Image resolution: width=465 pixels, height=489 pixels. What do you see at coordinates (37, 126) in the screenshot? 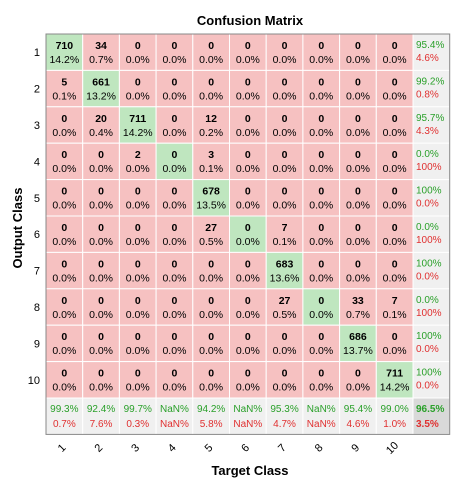
I see `y-tick-label: 3` at bounding box center [37, 126].